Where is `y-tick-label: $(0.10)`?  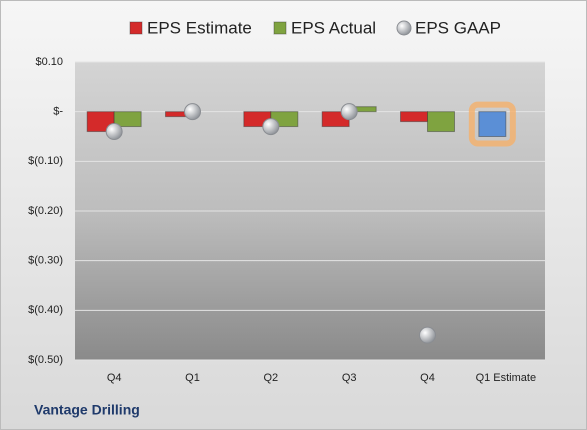 y-tick-label: $(0.10) is located at coordinates (45, 161).